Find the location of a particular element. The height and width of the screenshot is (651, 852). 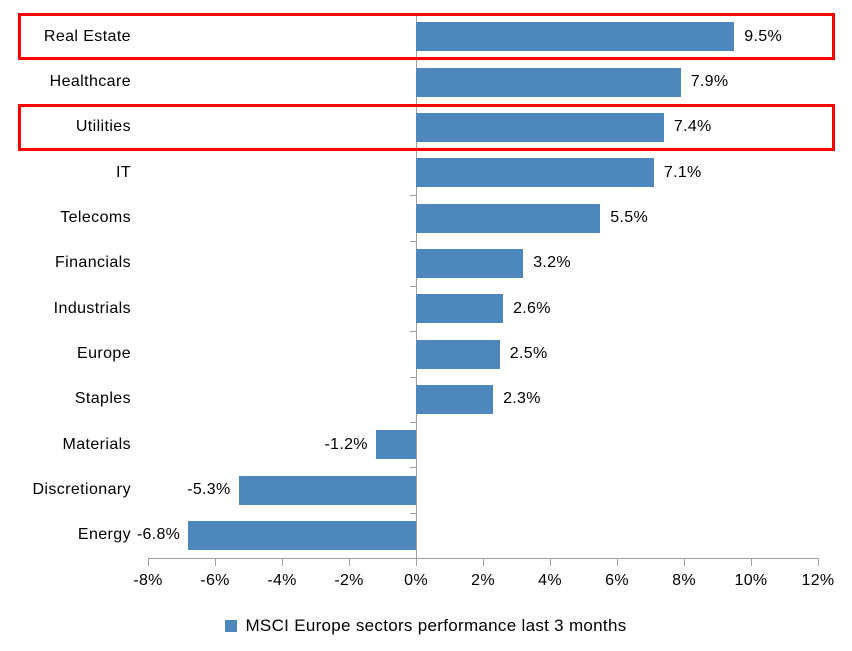

x-axis-tick-label: 6% is located at coordinates (617, 580).